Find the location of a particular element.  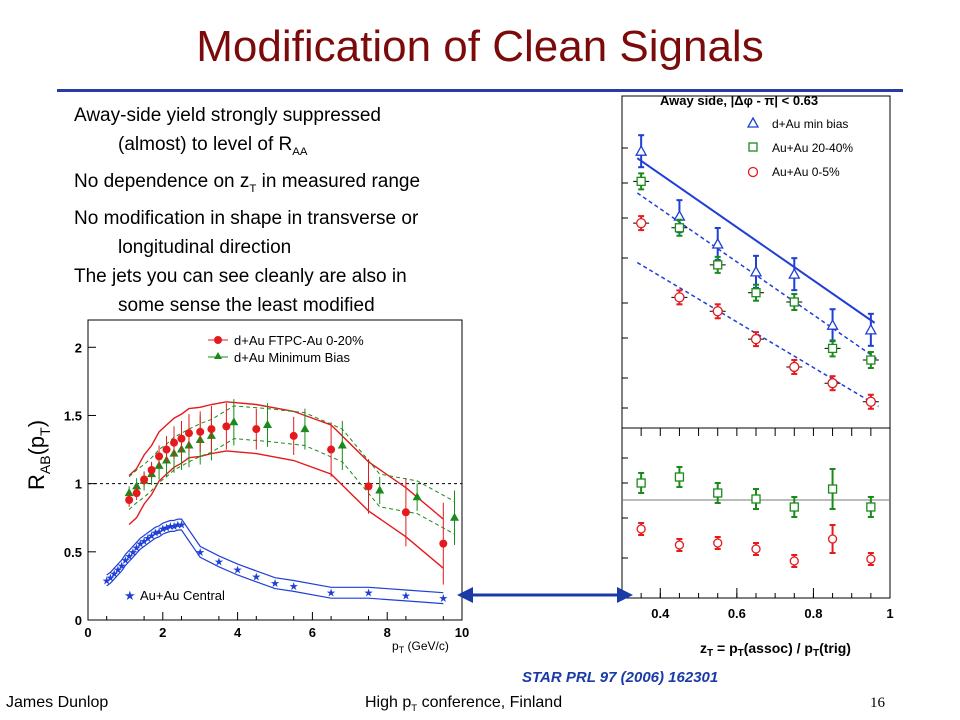

ftpc-band-lower is located at coordinates (286, 509).